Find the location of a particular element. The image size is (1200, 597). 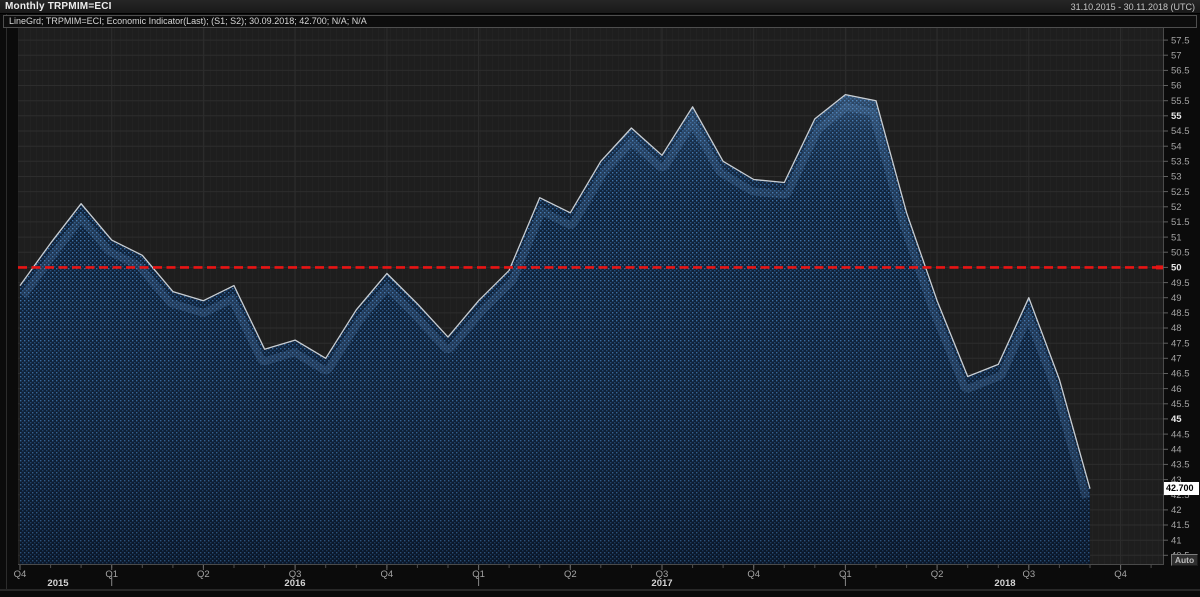

y-tick-label: 54.5 is located at coordinates (1180, 131).